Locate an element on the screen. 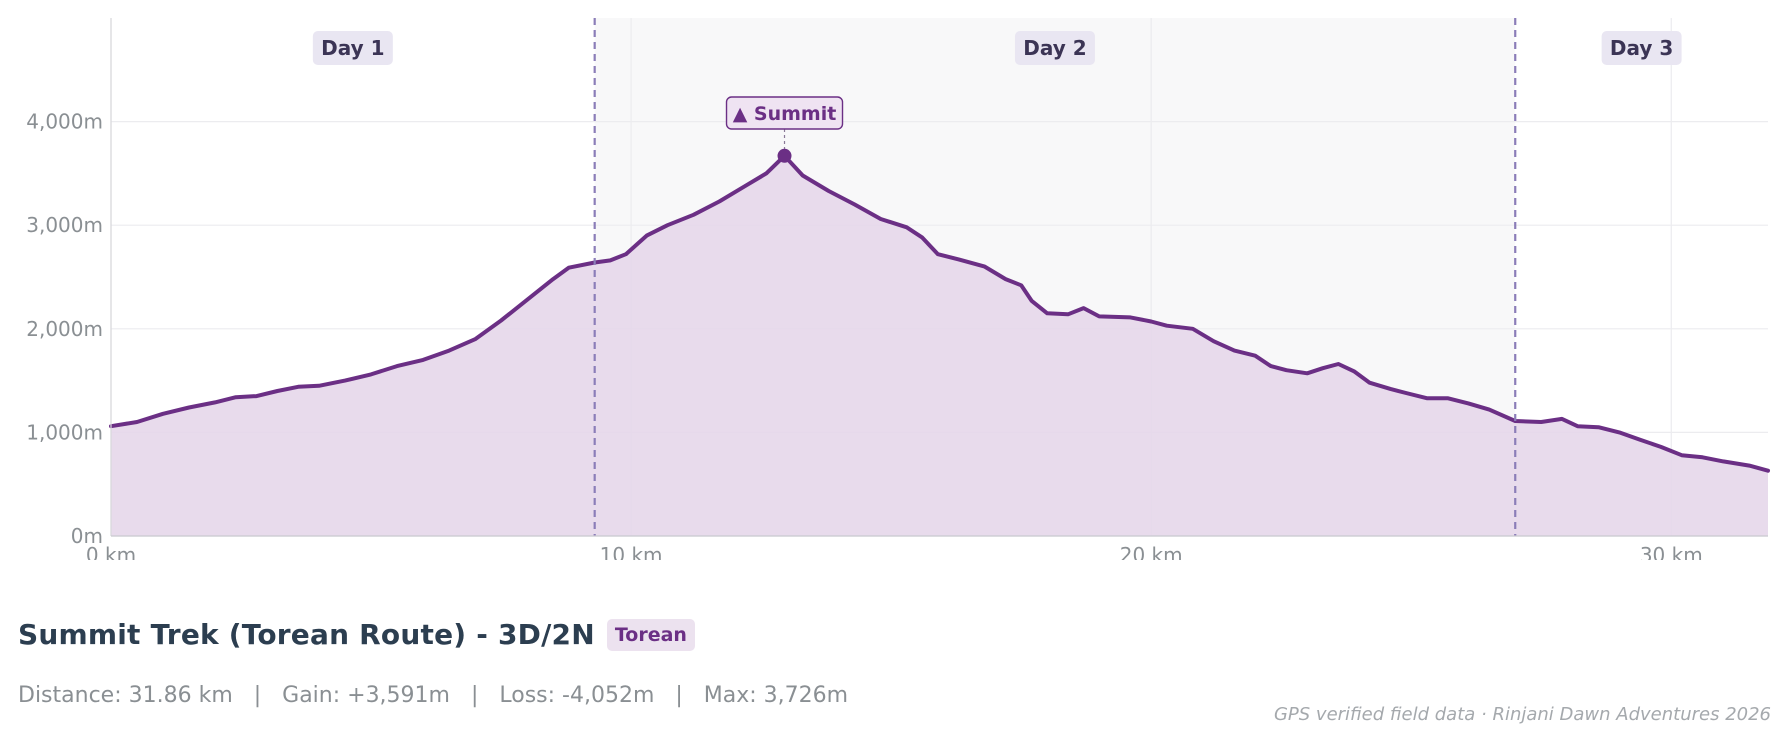 Image resolution: width=1789 pixels, height=744 pixels. stat-loss: Loss: -4,052m is located at coordinates (577, 695).